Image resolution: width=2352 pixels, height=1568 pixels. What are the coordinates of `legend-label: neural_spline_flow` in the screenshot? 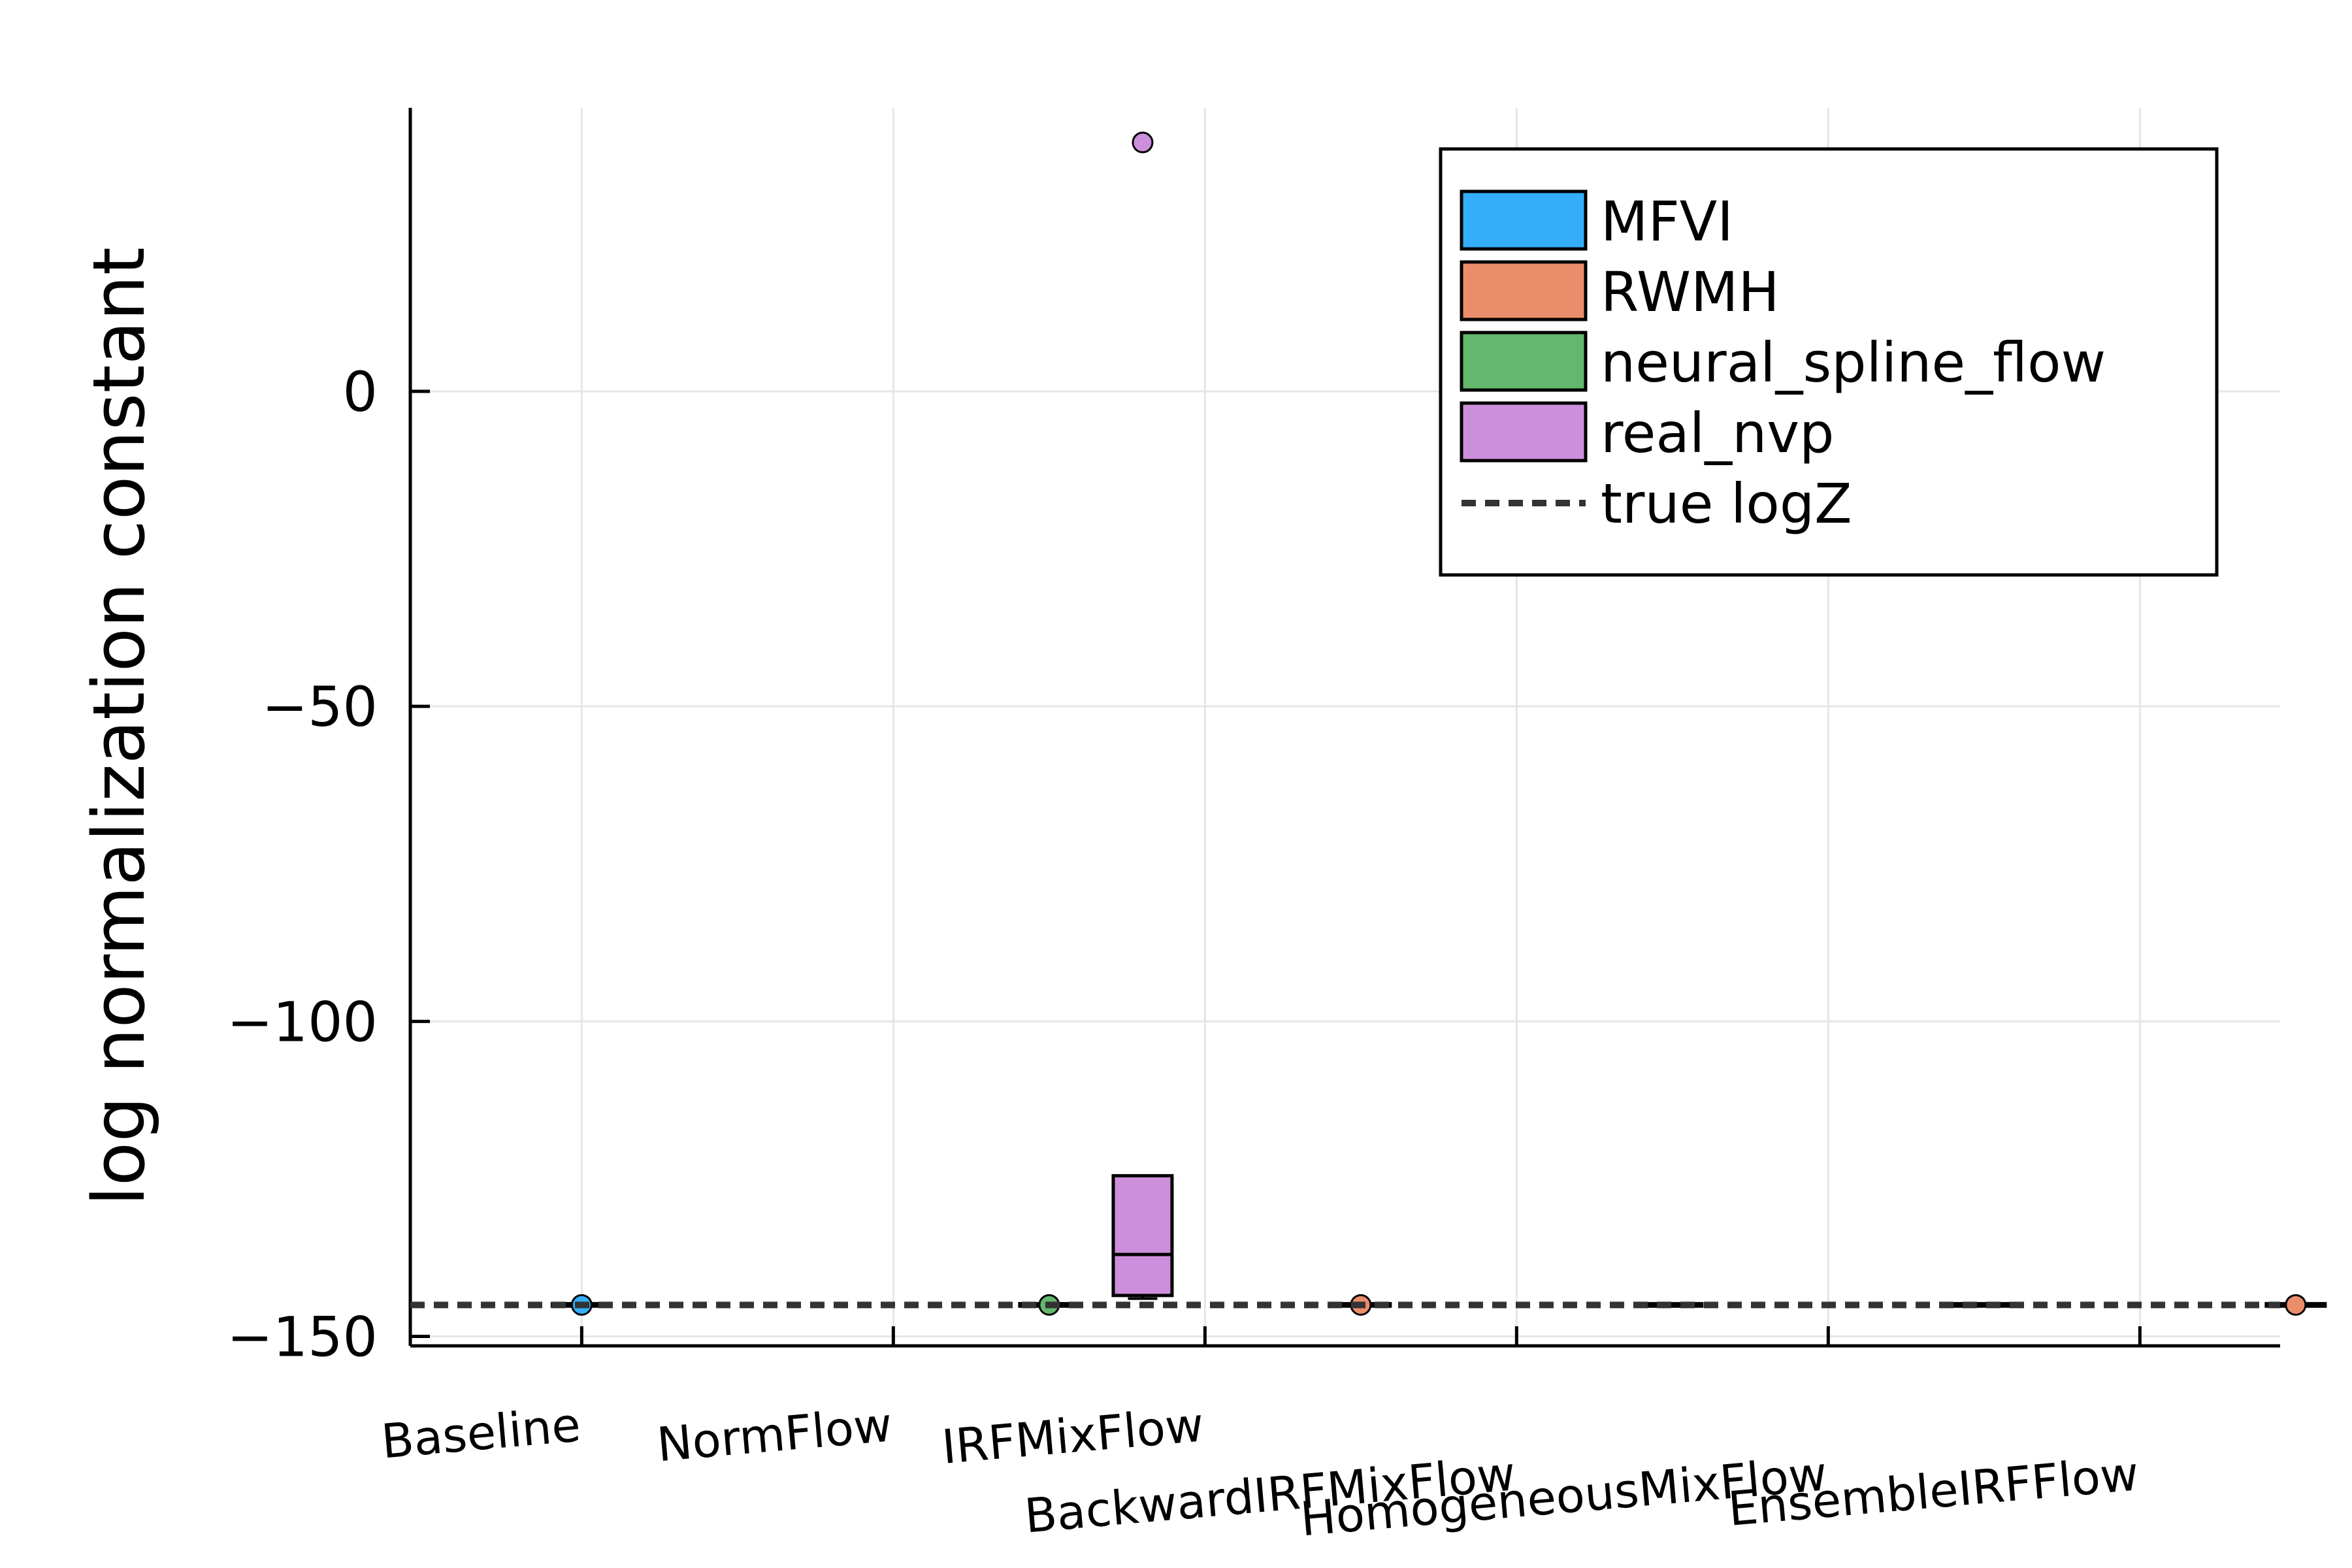 It's located at (1853, 363).